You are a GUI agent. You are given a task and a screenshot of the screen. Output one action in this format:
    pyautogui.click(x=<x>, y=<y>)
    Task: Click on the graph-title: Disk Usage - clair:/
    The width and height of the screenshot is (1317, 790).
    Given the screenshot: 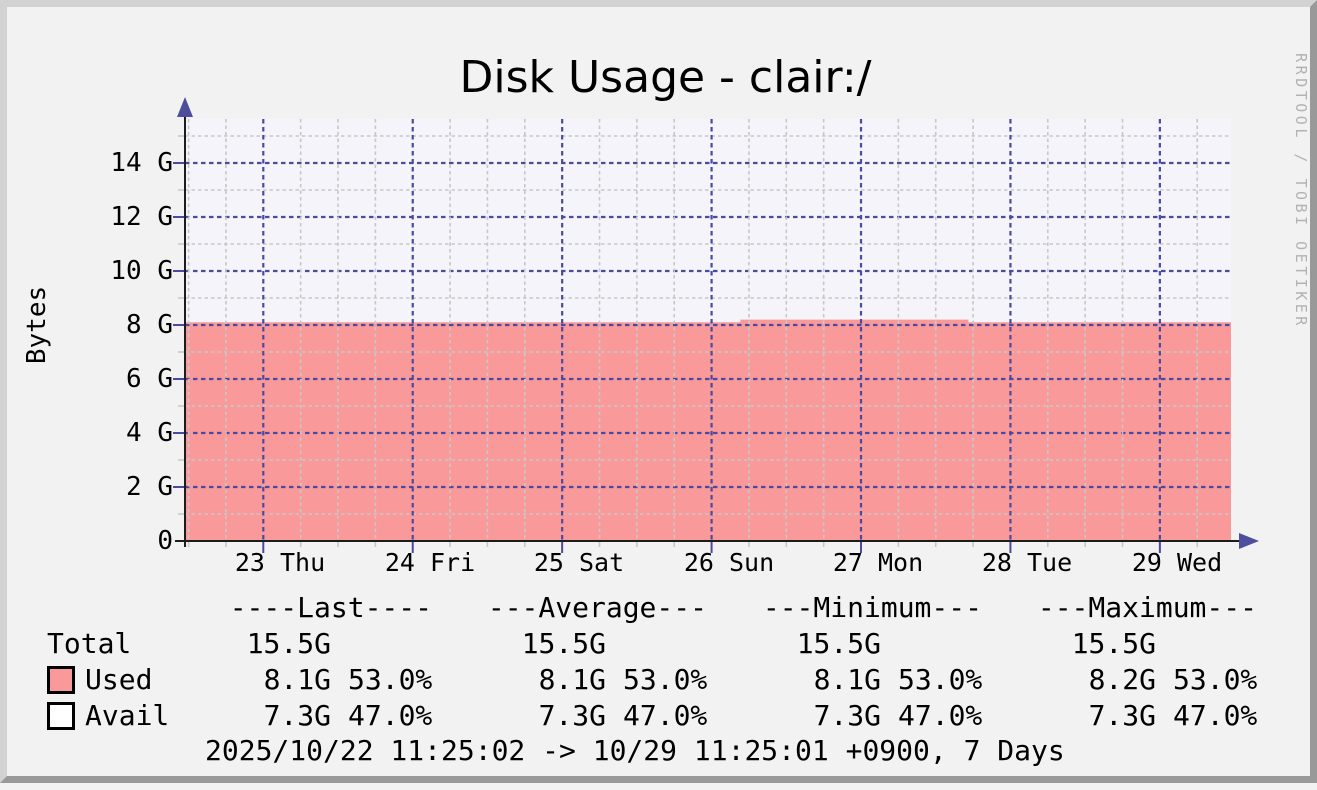 What is the action you would take?
    pyautogui.click(x=665, y=77)
    